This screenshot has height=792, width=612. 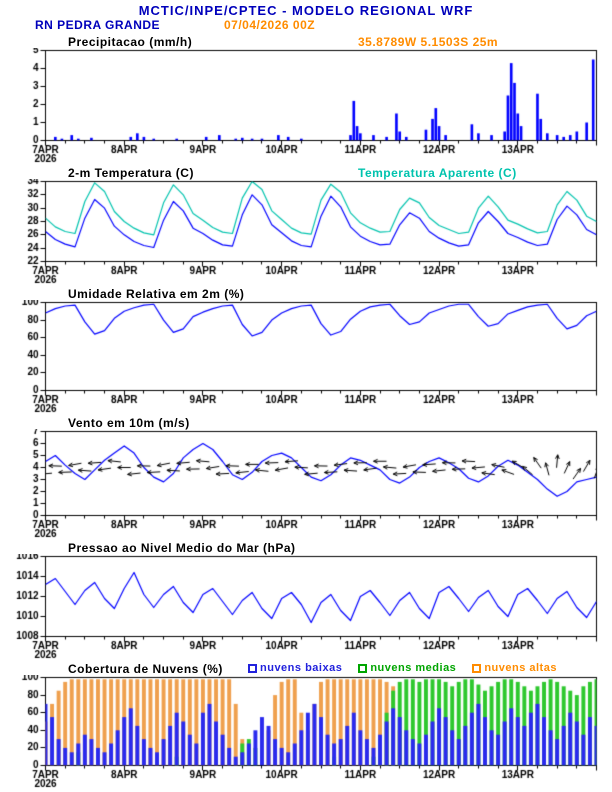 I want to click on mid-clouds-swatch-icon, so click(x=363, y=668).